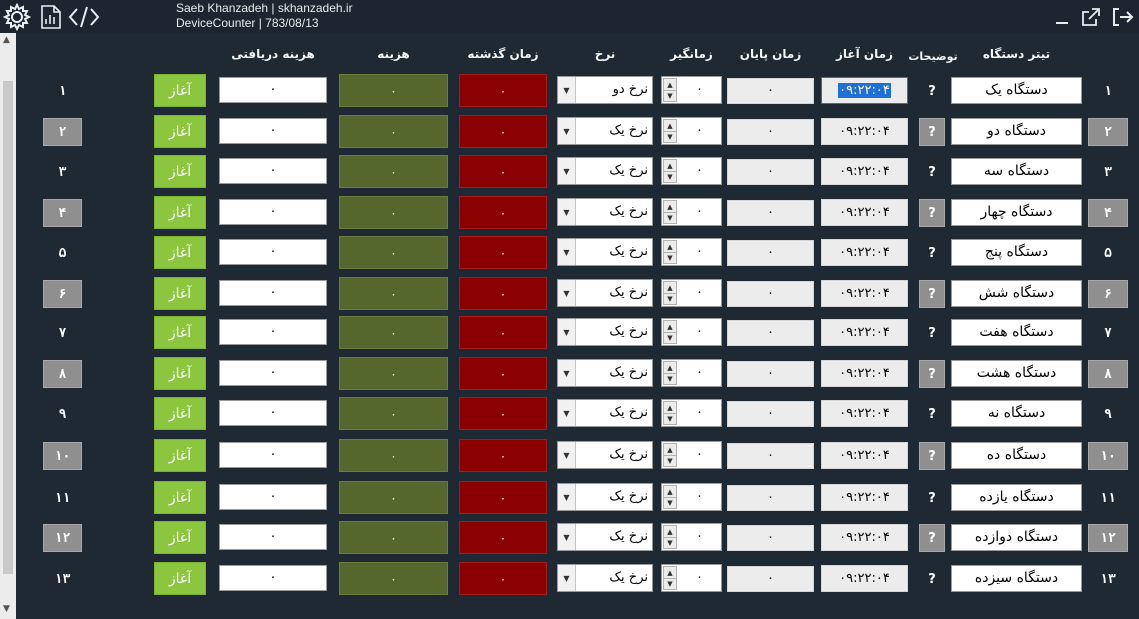  What do you see at coordinates (6, 609) in the screenshot?
I see `scroll-down-icon: ▼` at bounding box center [6, 609].